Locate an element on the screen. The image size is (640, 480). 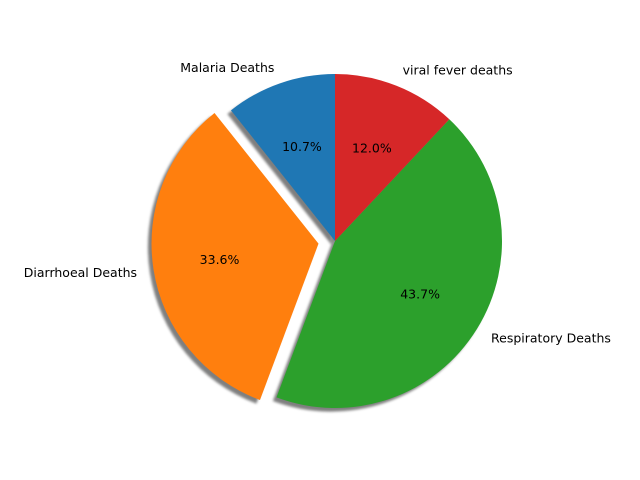
pie-slice-malaria-deaths is located at coordinates (282, 157).